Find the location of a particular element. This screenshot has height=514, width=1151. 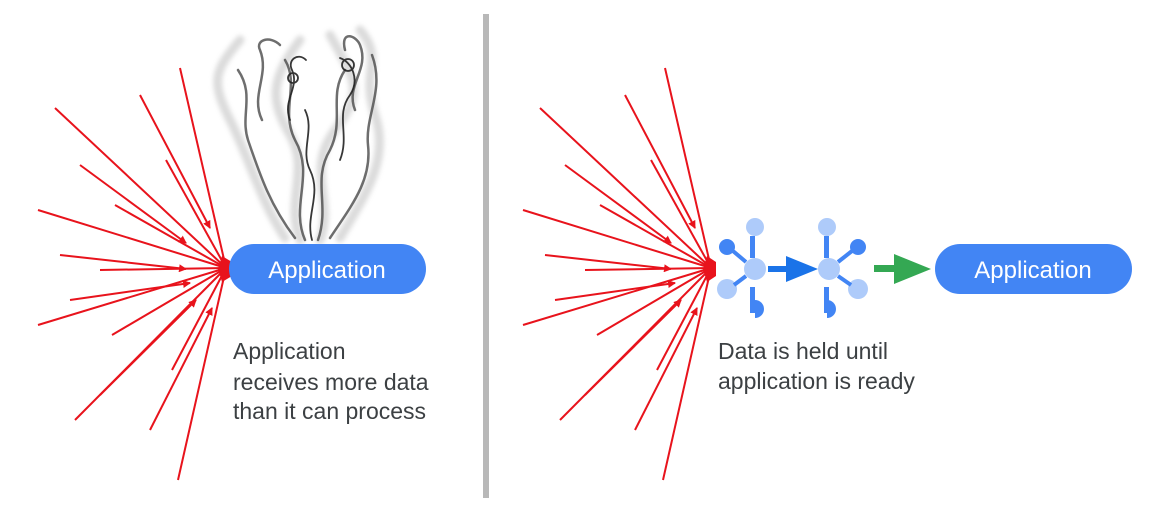

right-caption-line-1: Data is held until is located at coordinates (803, 351).